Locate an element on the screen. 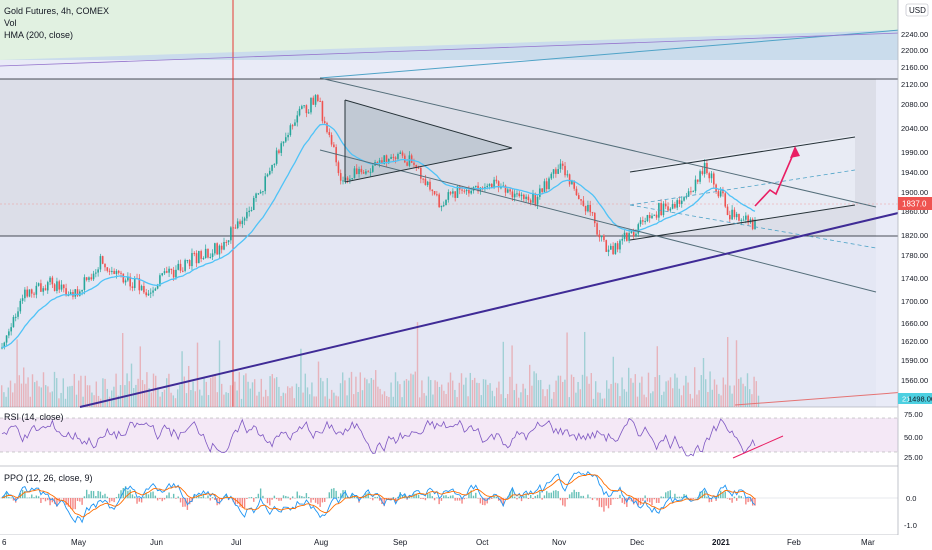  rising-channel-mid is located at coordinates (742, 187).